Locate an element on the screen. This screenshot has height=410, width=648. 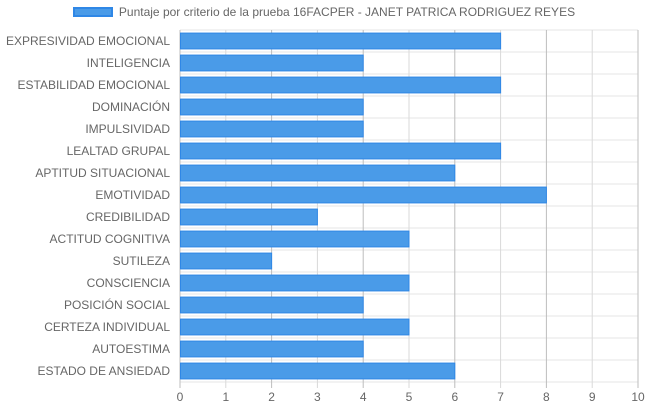
y-tick-label: DOMINACIÓN is located at coordinates (131, 106).